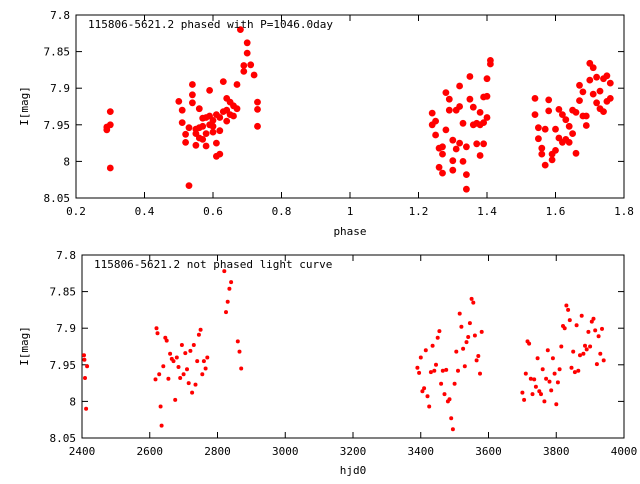 The image size is (640, 484). I want to click on x-tick-label: 4000, so click(624, 451).